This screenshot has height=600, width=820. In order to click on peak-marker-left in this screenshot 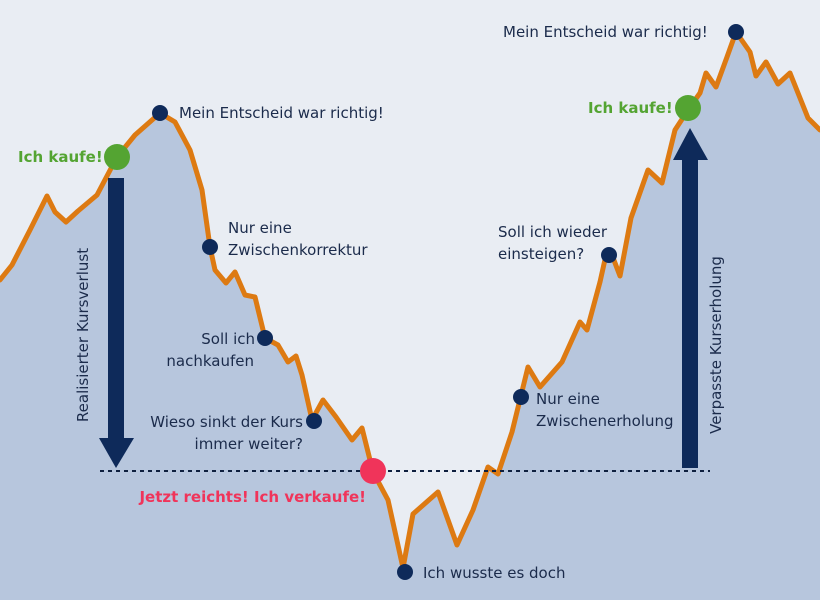, I will do `click(160, 113)`.